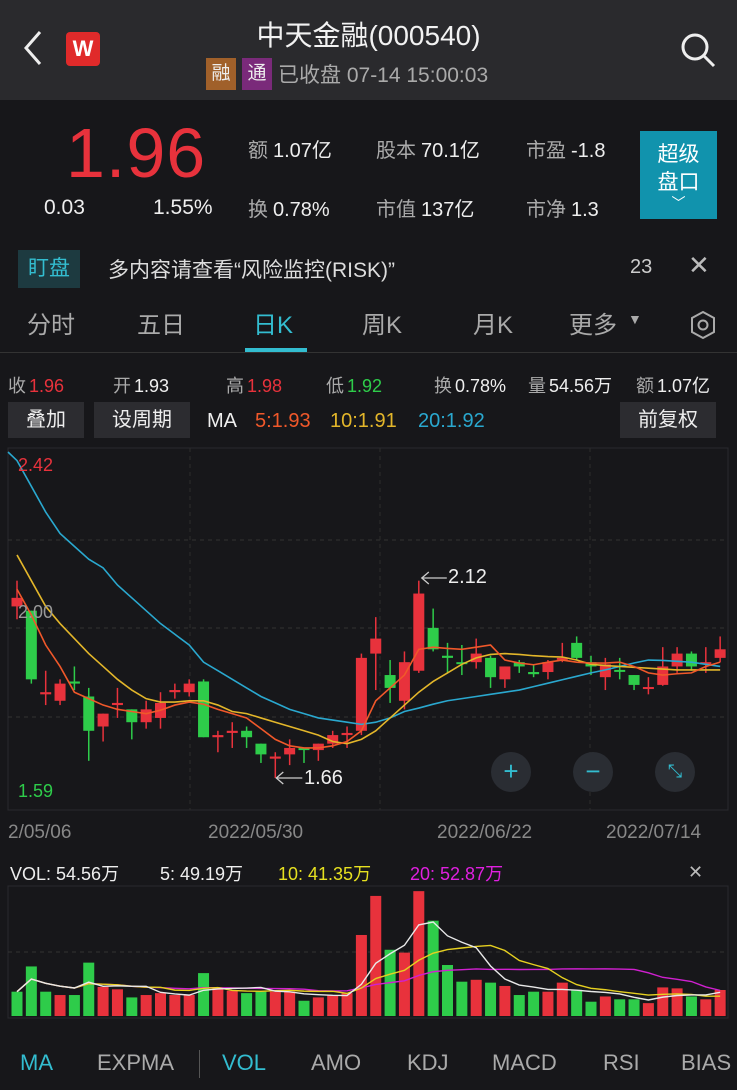 This screenshot has height=1090, width=737. Describe the element at coordinates (448, 210) in the screenshot. I see `stat-value: 137亿` at that location.